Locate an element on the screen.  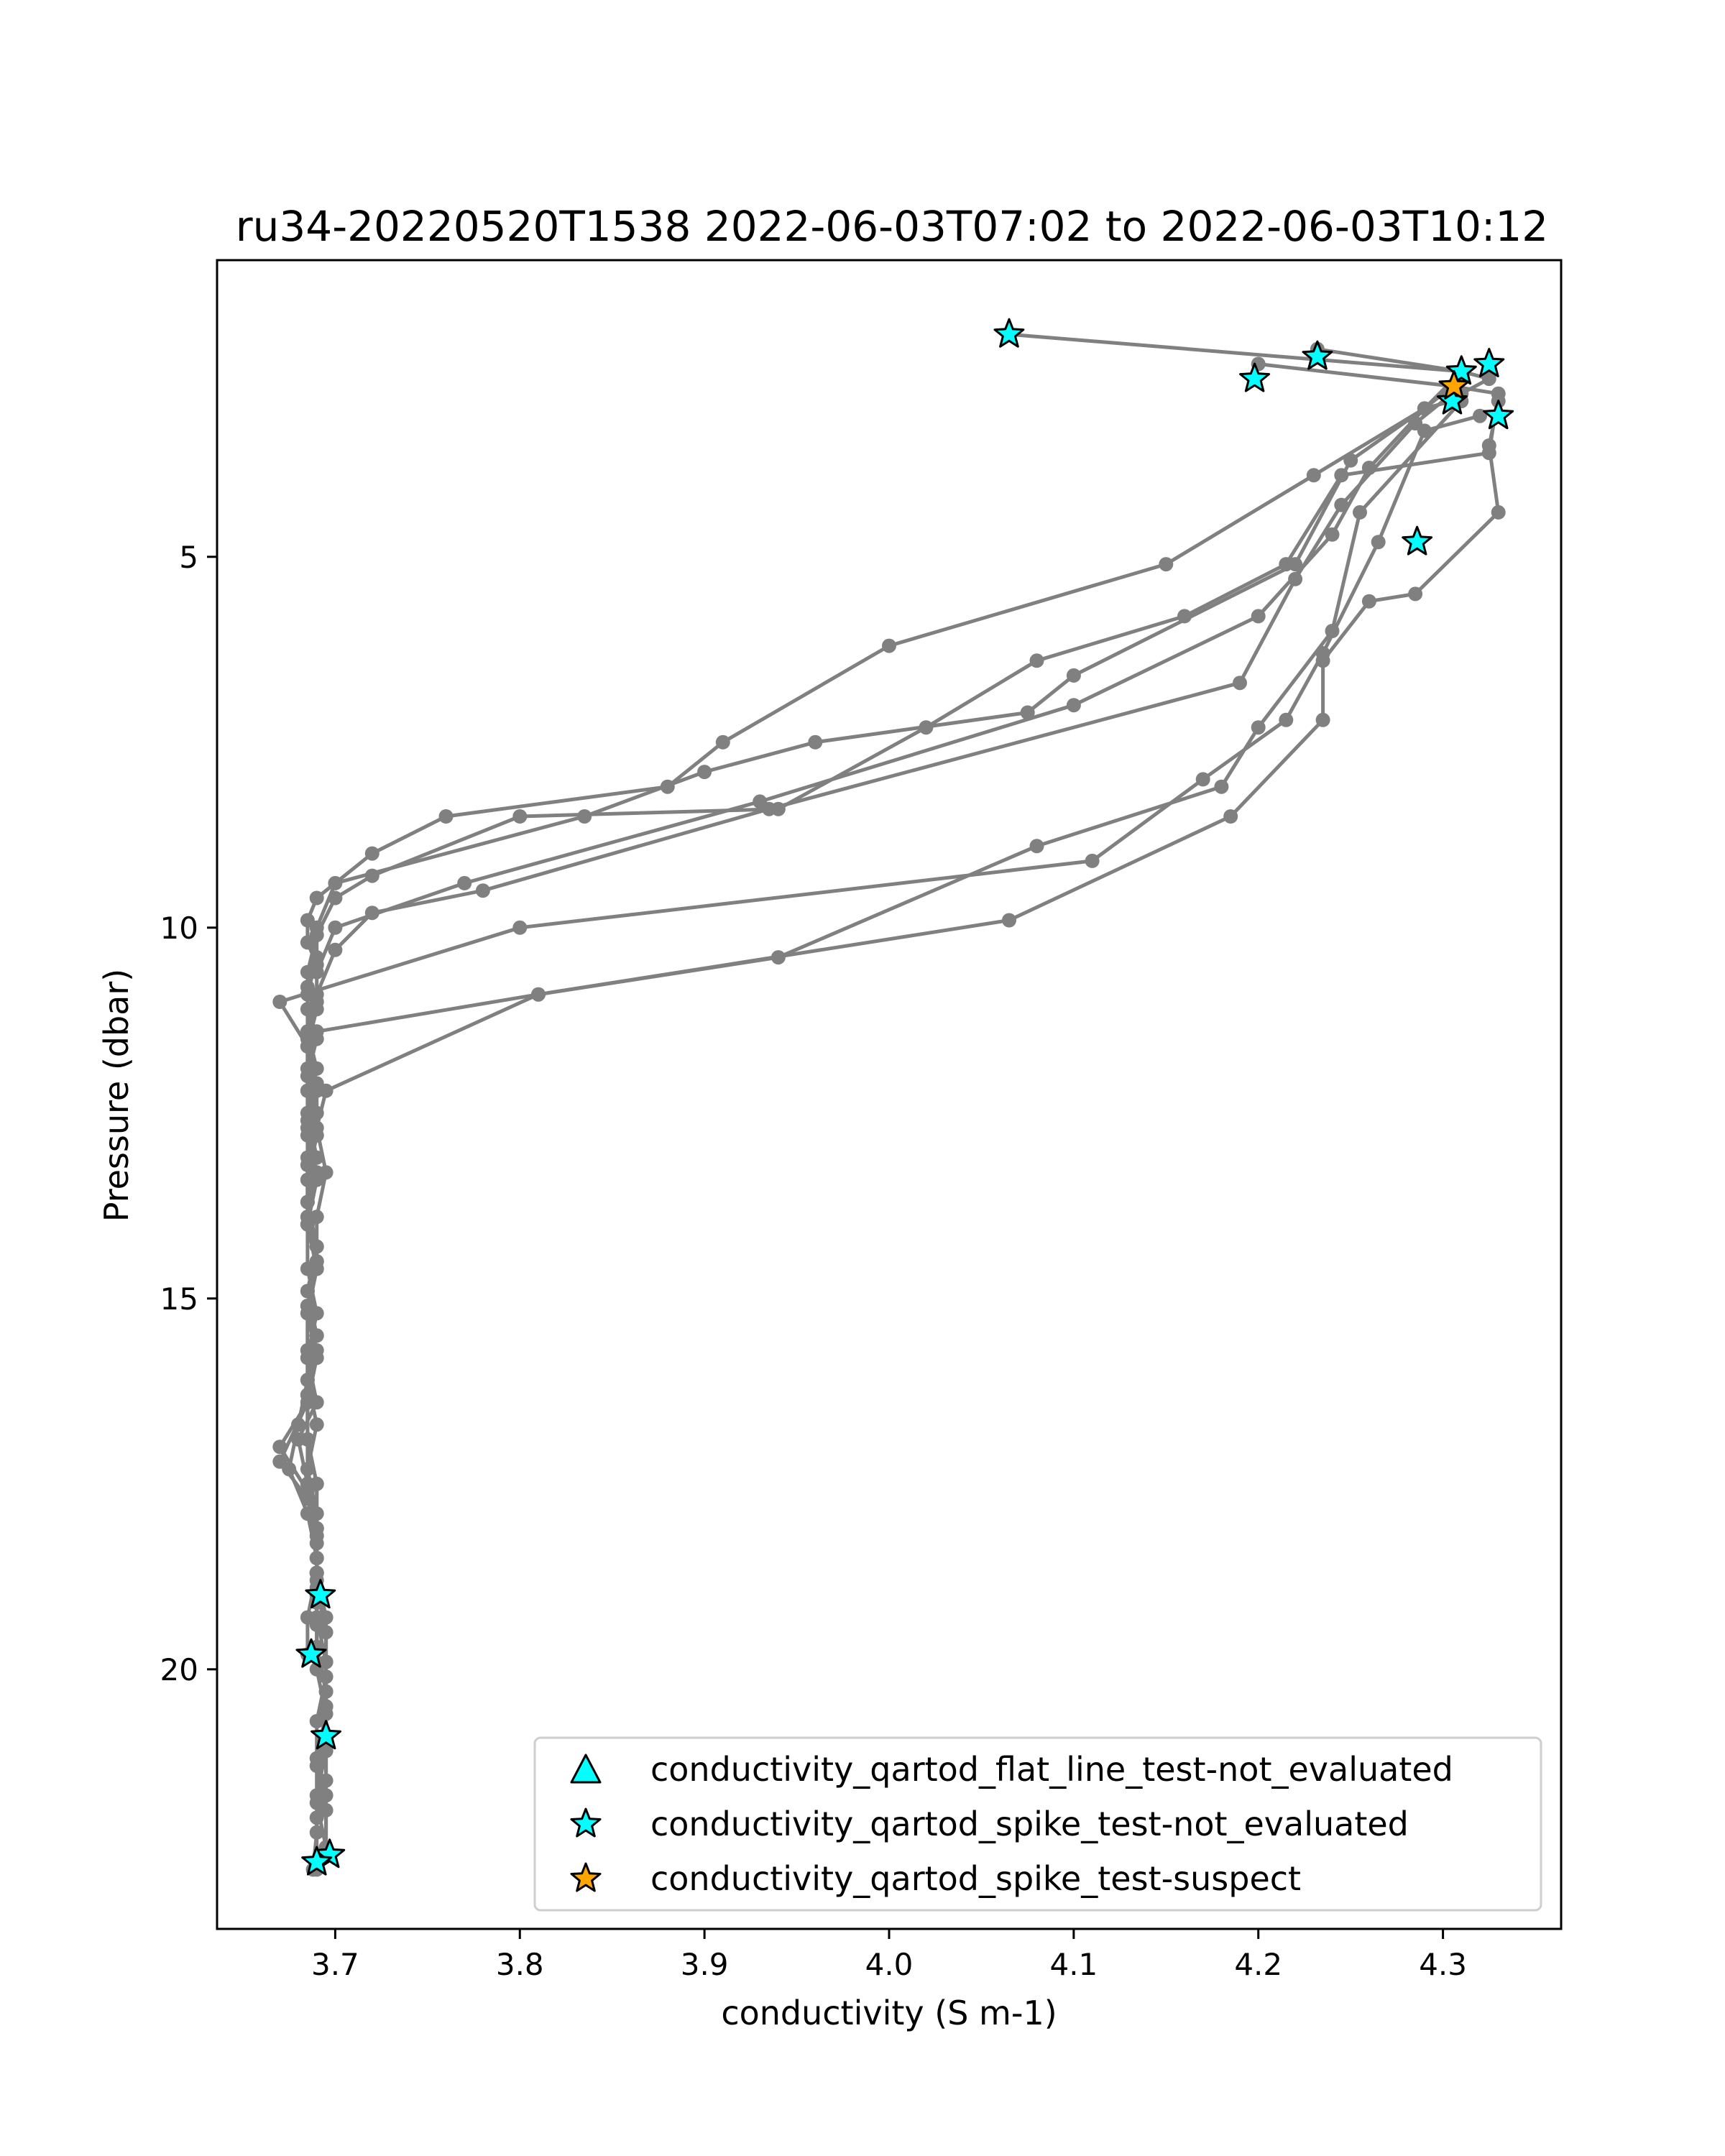
legend-box is located at coordinates (1037, 1824).